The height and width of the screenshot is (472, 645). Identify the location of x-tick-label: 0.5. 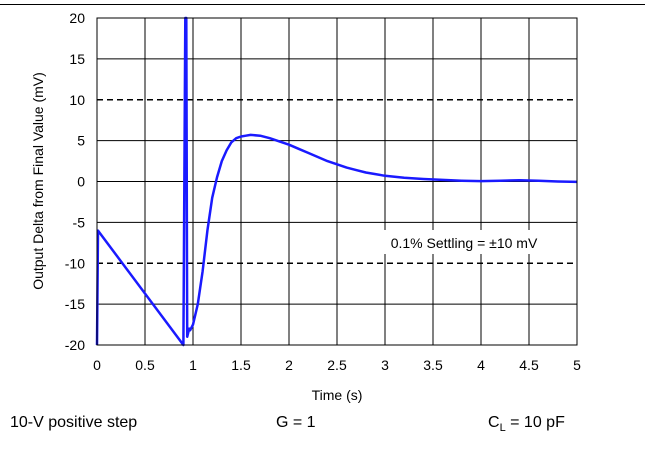
(145, 365).